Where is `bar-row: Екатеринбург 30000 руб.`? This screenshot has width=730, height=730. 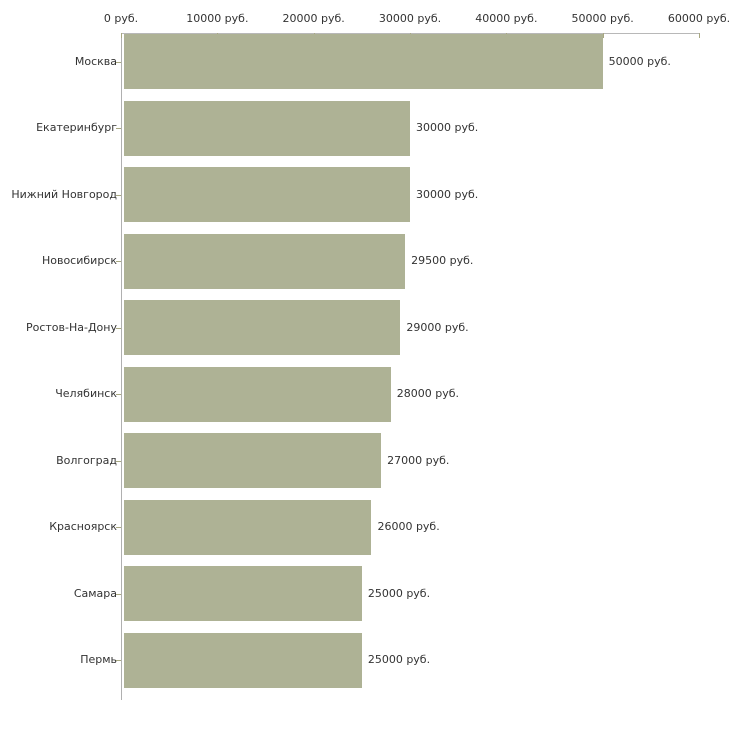 bar-row: Екатеринбург 30000 руб. is located at coordinates (365, 128).